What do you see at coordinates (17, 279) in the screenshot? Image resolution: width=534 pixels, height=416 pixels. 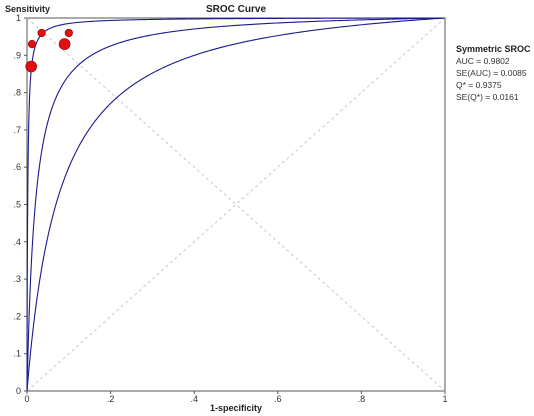 I see `y-tick-label: .3` at bounding box center [17, 279].